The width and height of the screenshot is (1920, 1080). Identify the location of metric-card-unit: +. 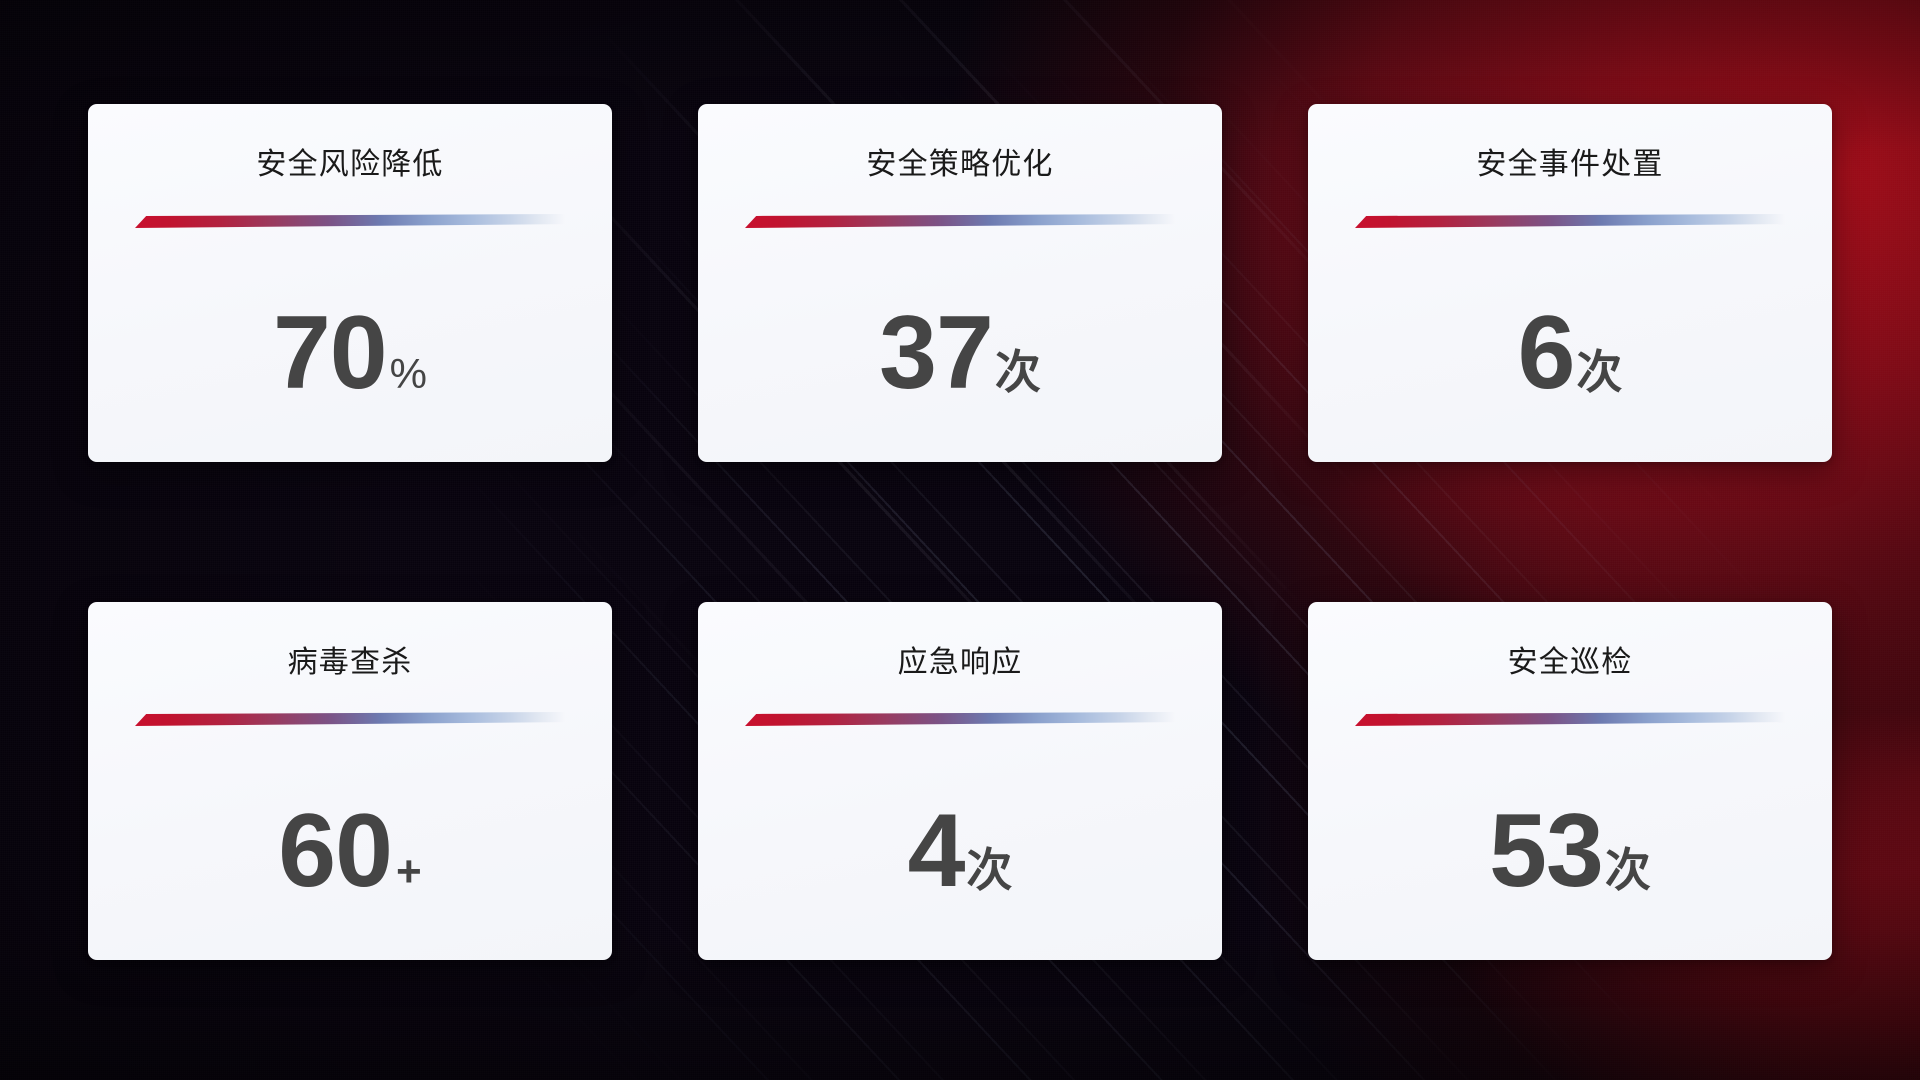
(408, 872).